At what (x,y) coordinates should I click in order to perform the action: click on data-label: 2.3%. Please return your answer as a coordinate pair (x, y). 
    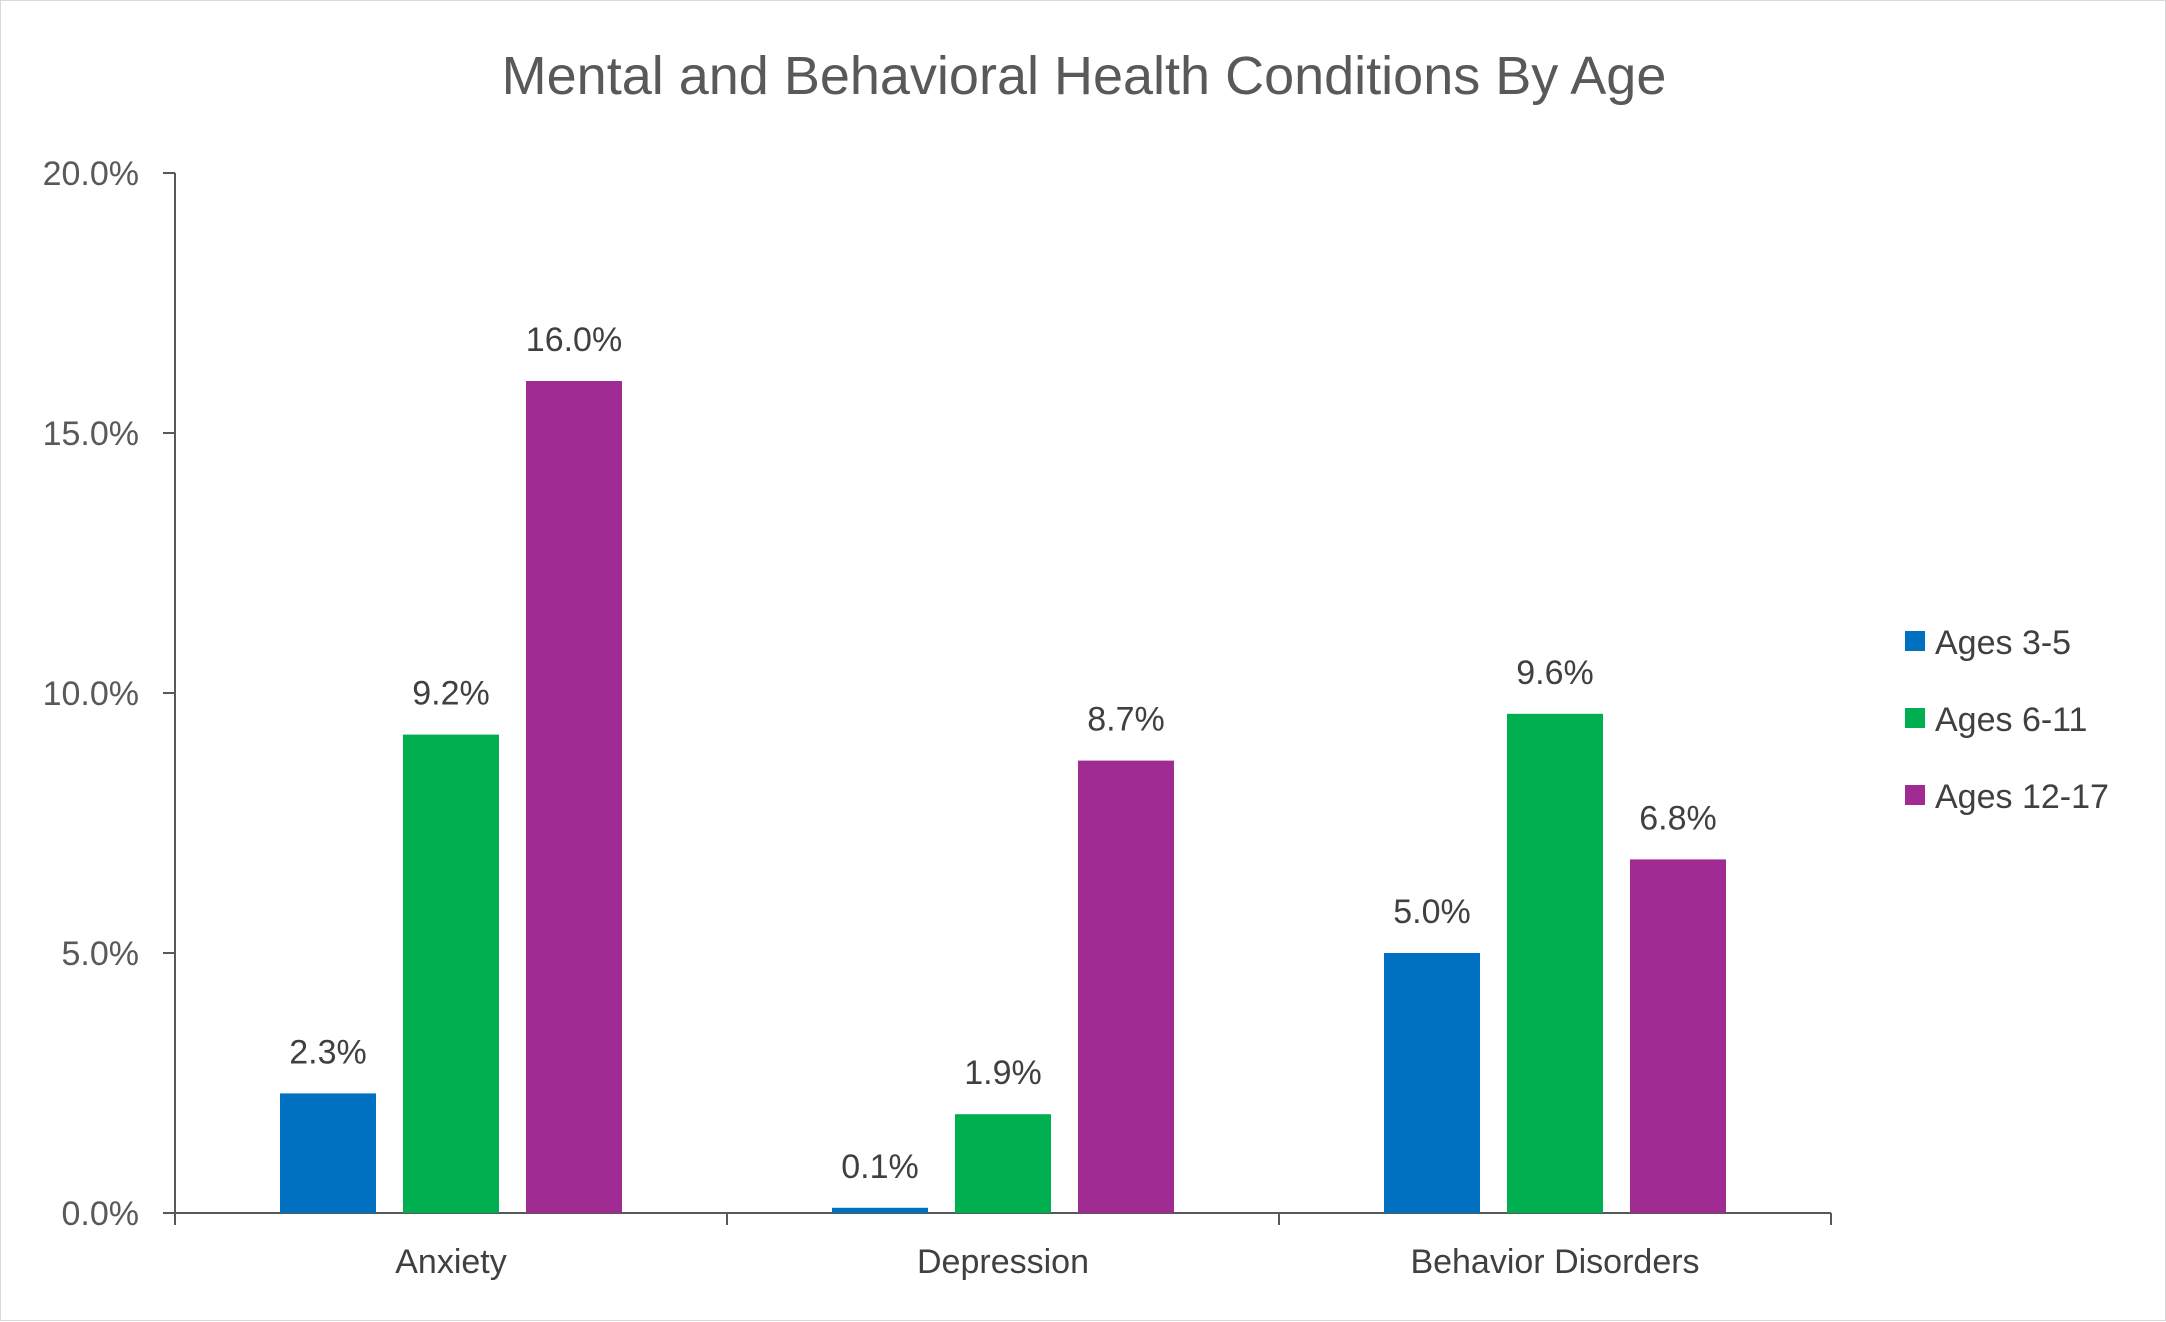
    Looking at the image, I should click on (328, 1052).